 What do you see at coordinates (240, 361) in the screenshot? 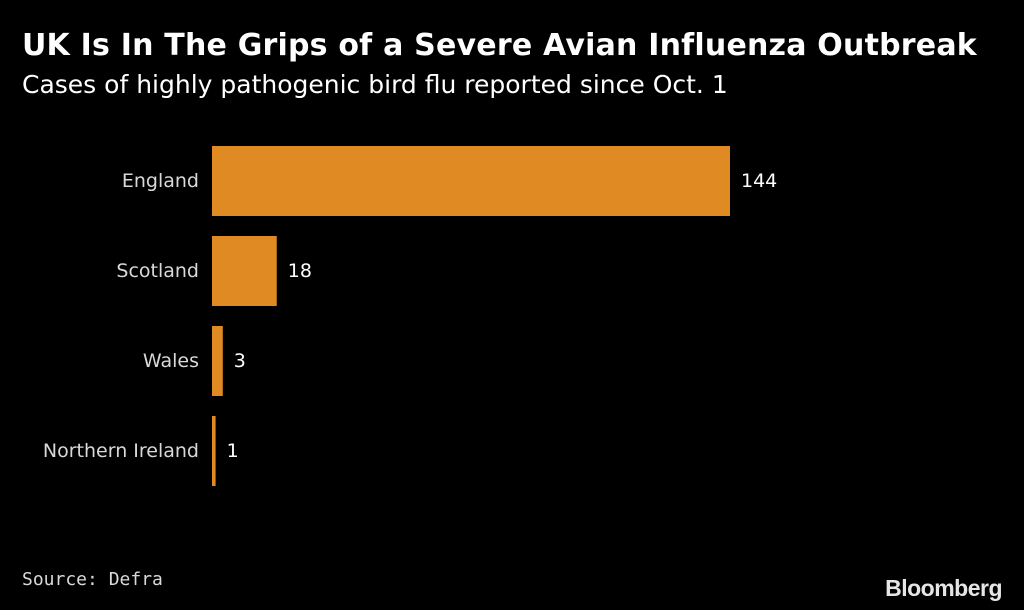
I see `value-label: 3` at bounding box center [240, 361].